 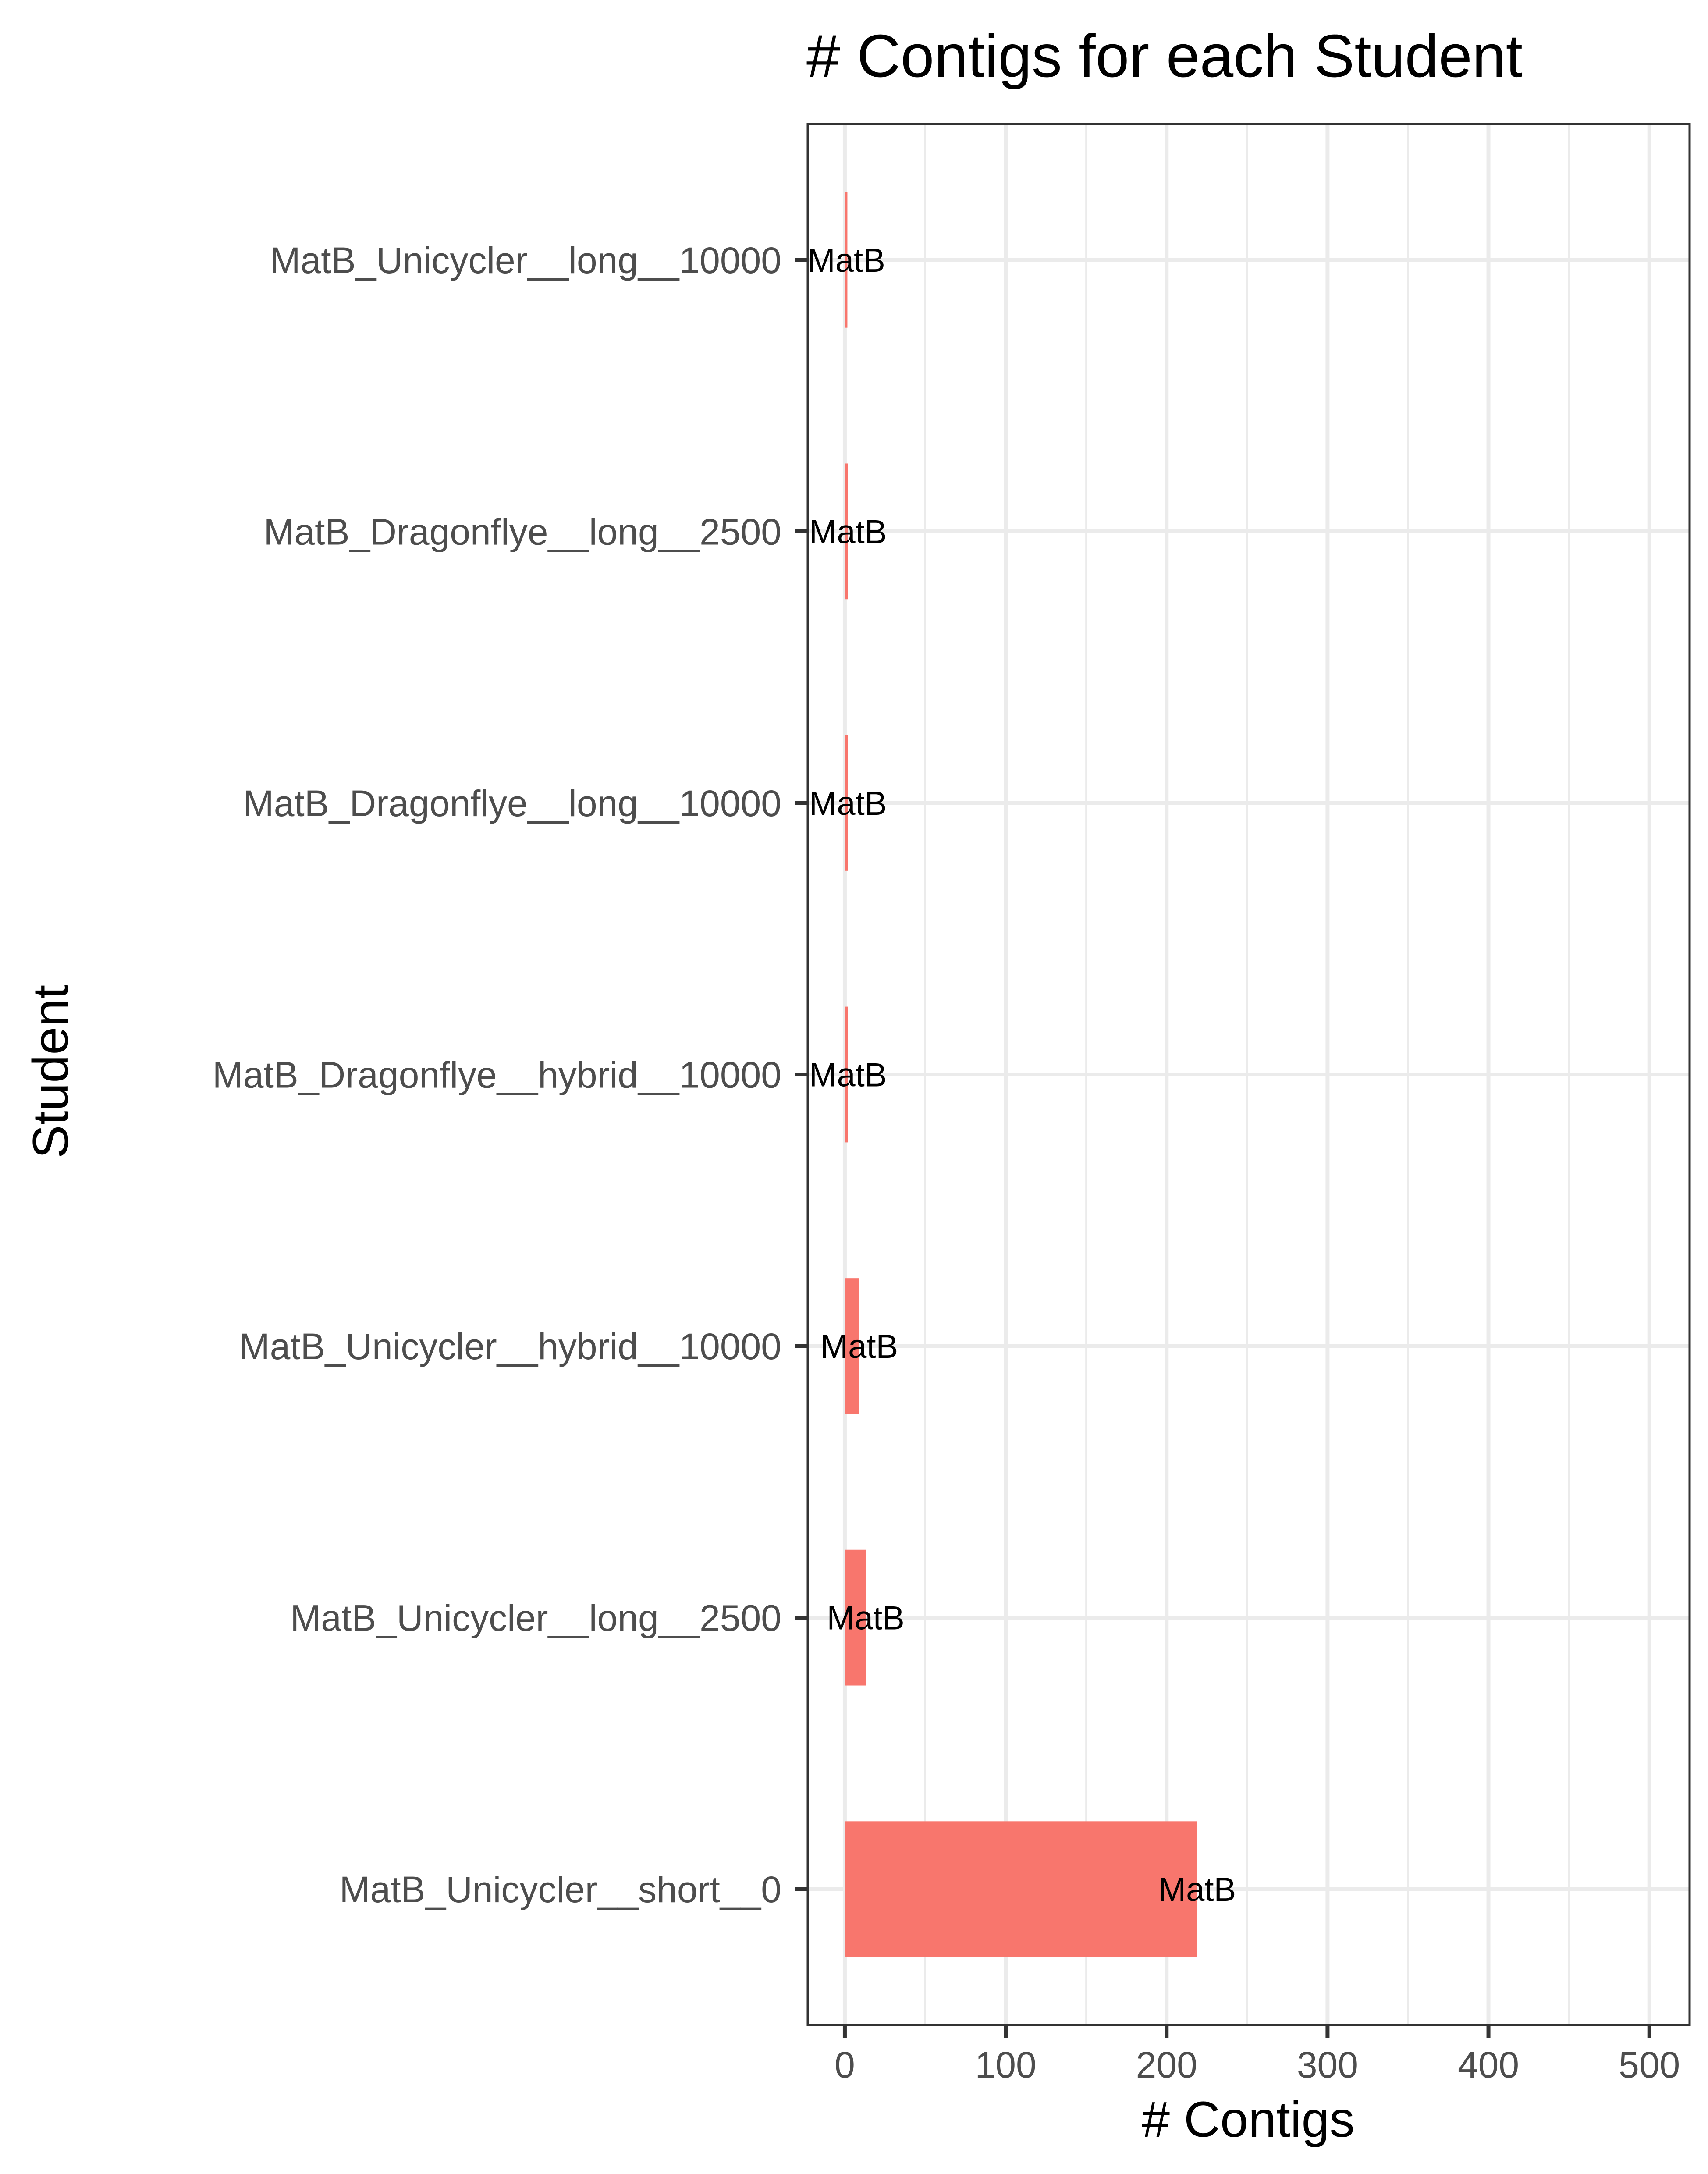 What do you see at coordinates (510, 1346) in the screenshot?
I see `y-tick-label: MatB_Unicycler__hybrid__10000` at bounding box center [510, 1346].